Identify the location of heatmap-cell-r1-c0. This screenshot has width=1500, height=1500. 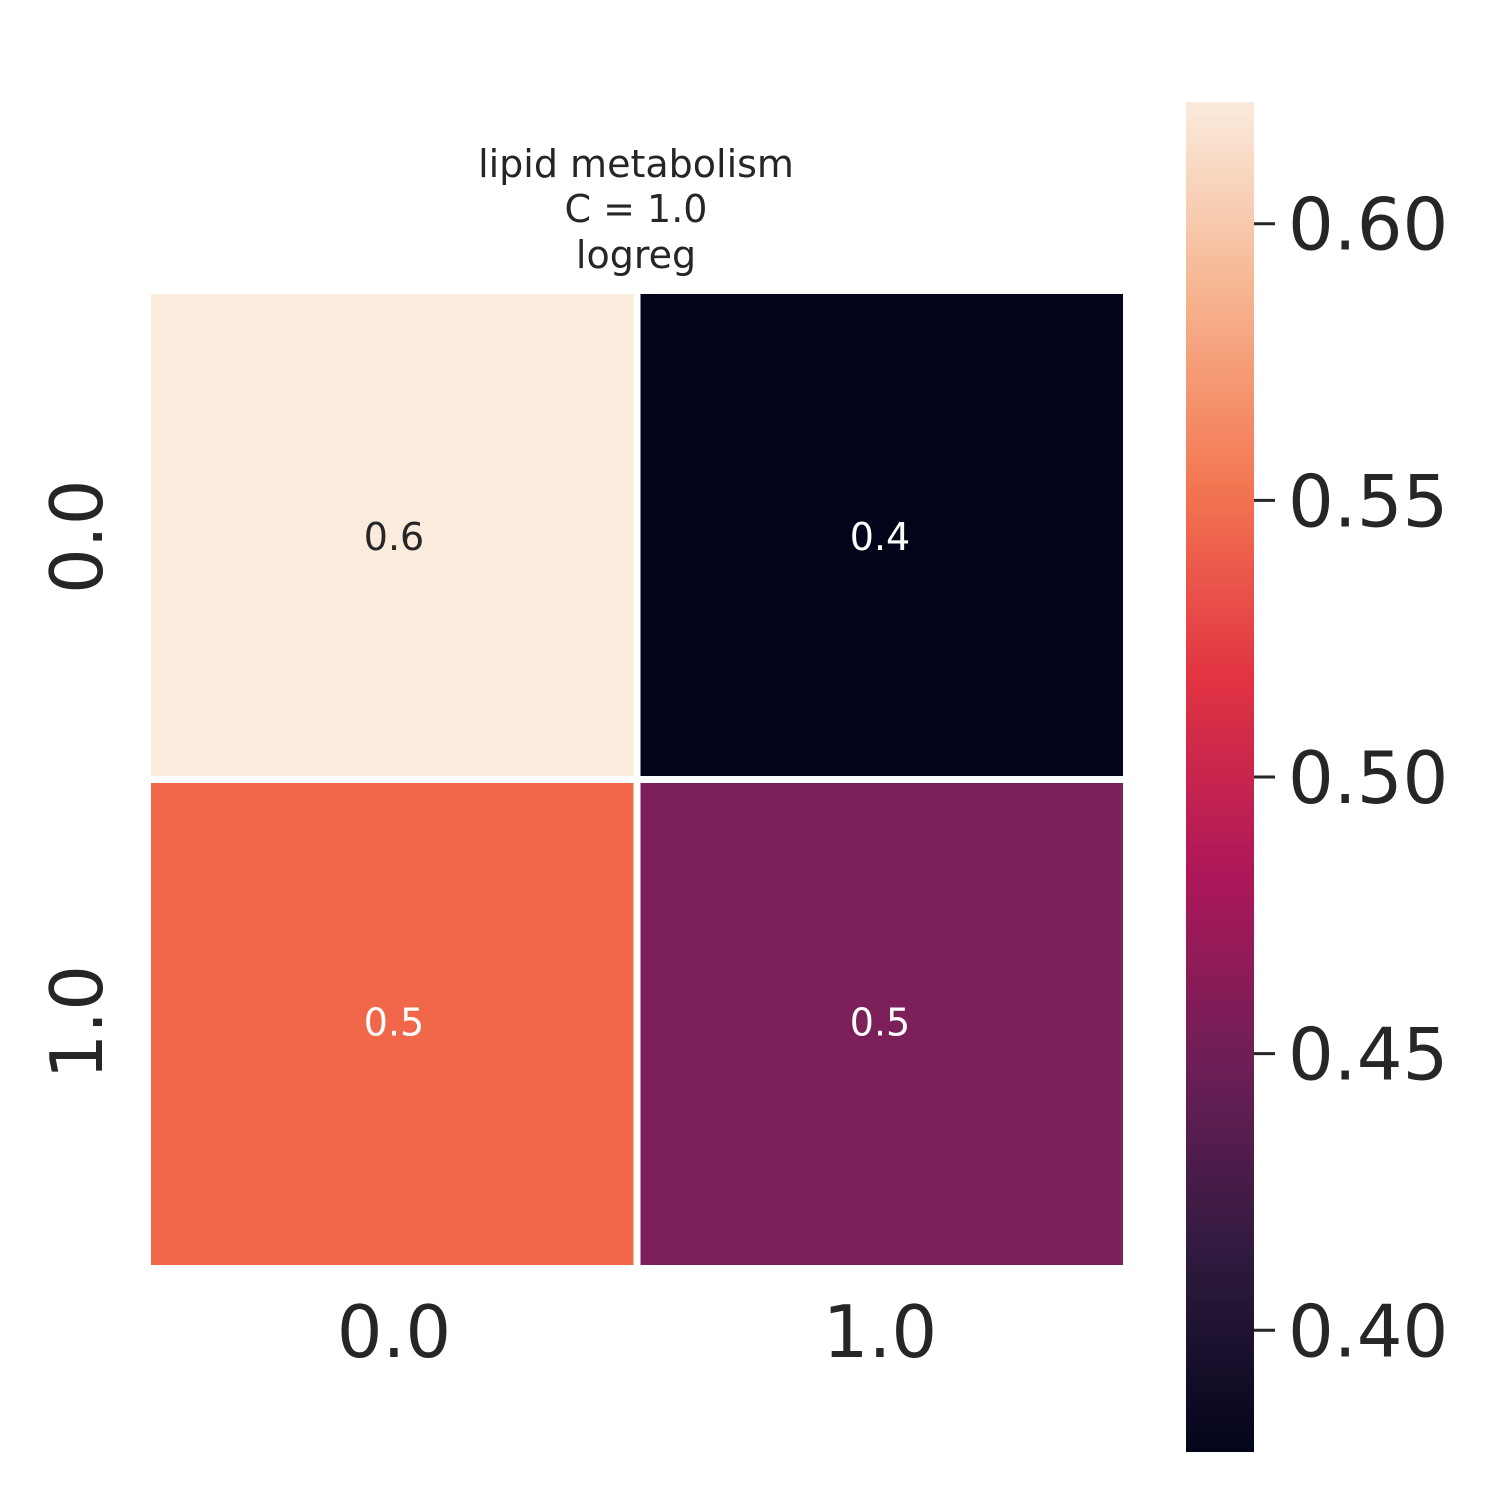
(392, 1024).